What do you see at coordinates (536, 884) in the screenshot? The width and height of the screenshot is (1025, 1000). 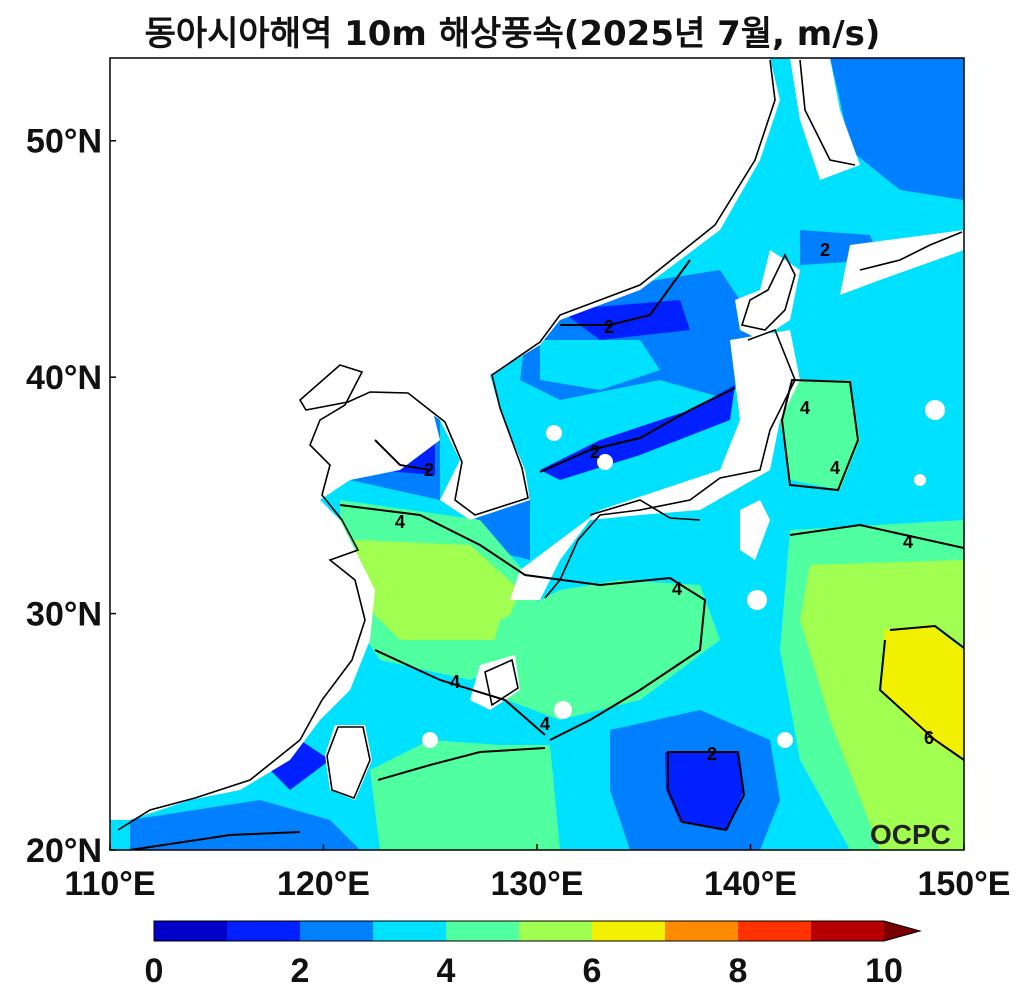 I see `x-tick-label: 130°E` at bounding box center [536, 884].